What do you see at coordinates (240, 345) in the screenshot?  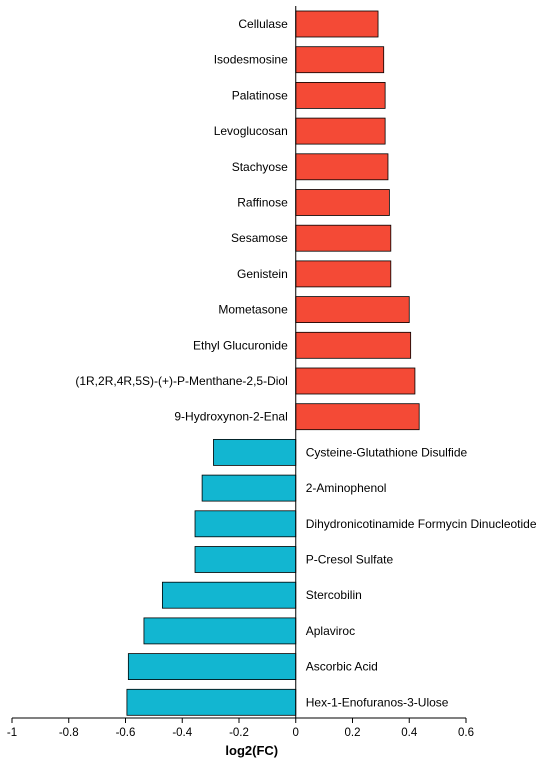 I see `category-label-9: Ethyl Glucuronide` at bounding box center [240, 345].